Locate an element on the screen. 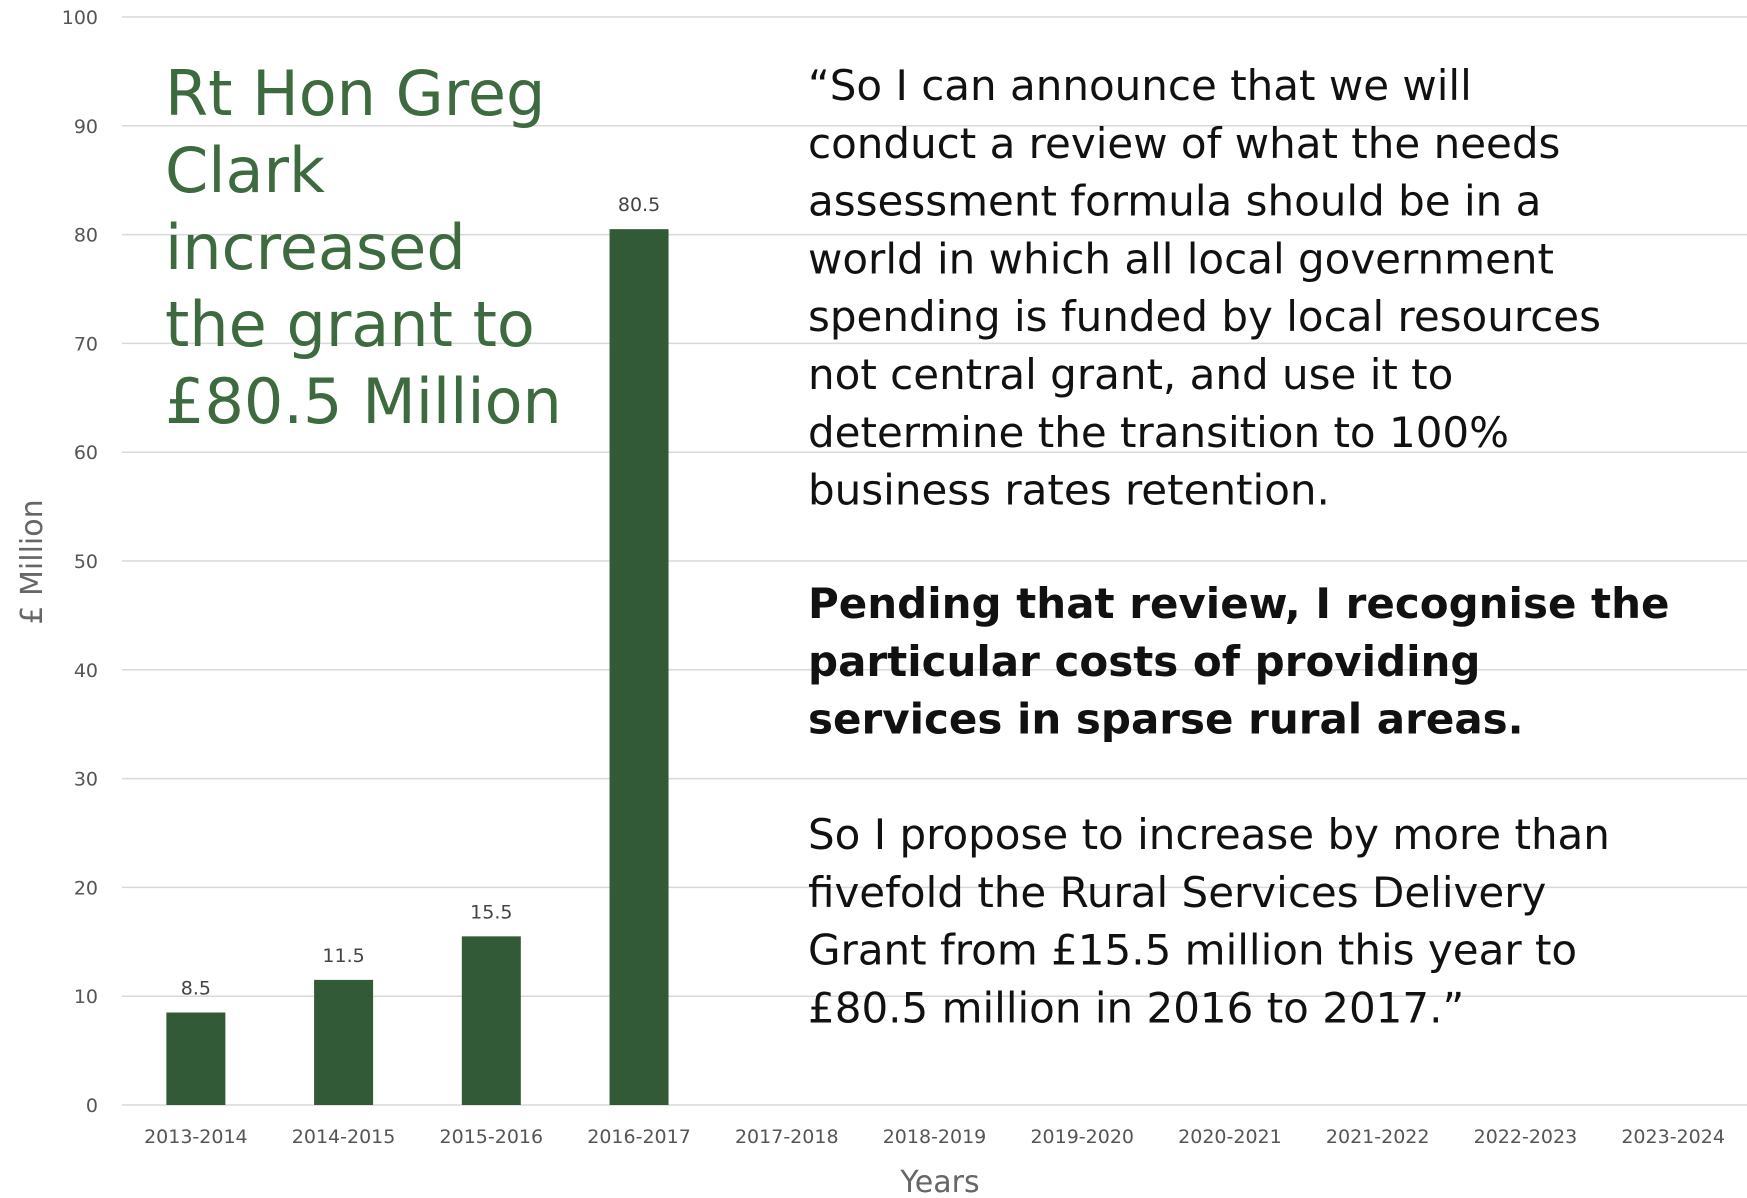 The image size is (1747, 1198). x-tick-label: 2022-2023 is located at coordinates (1526, 1137).